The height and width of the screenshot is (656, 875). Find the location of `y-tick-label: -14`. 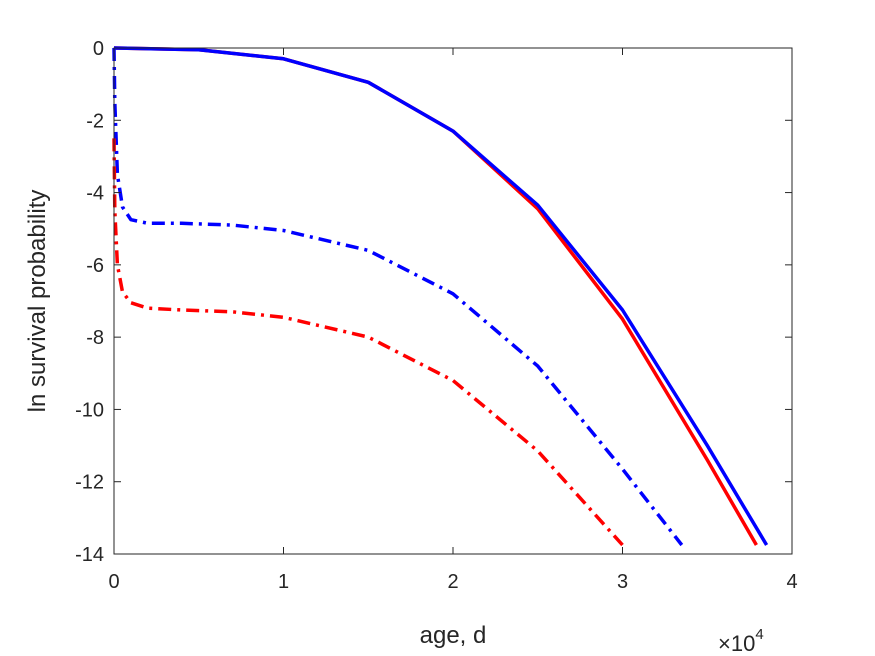

y-tick-label: -14 is located at coordinates (89, 555).